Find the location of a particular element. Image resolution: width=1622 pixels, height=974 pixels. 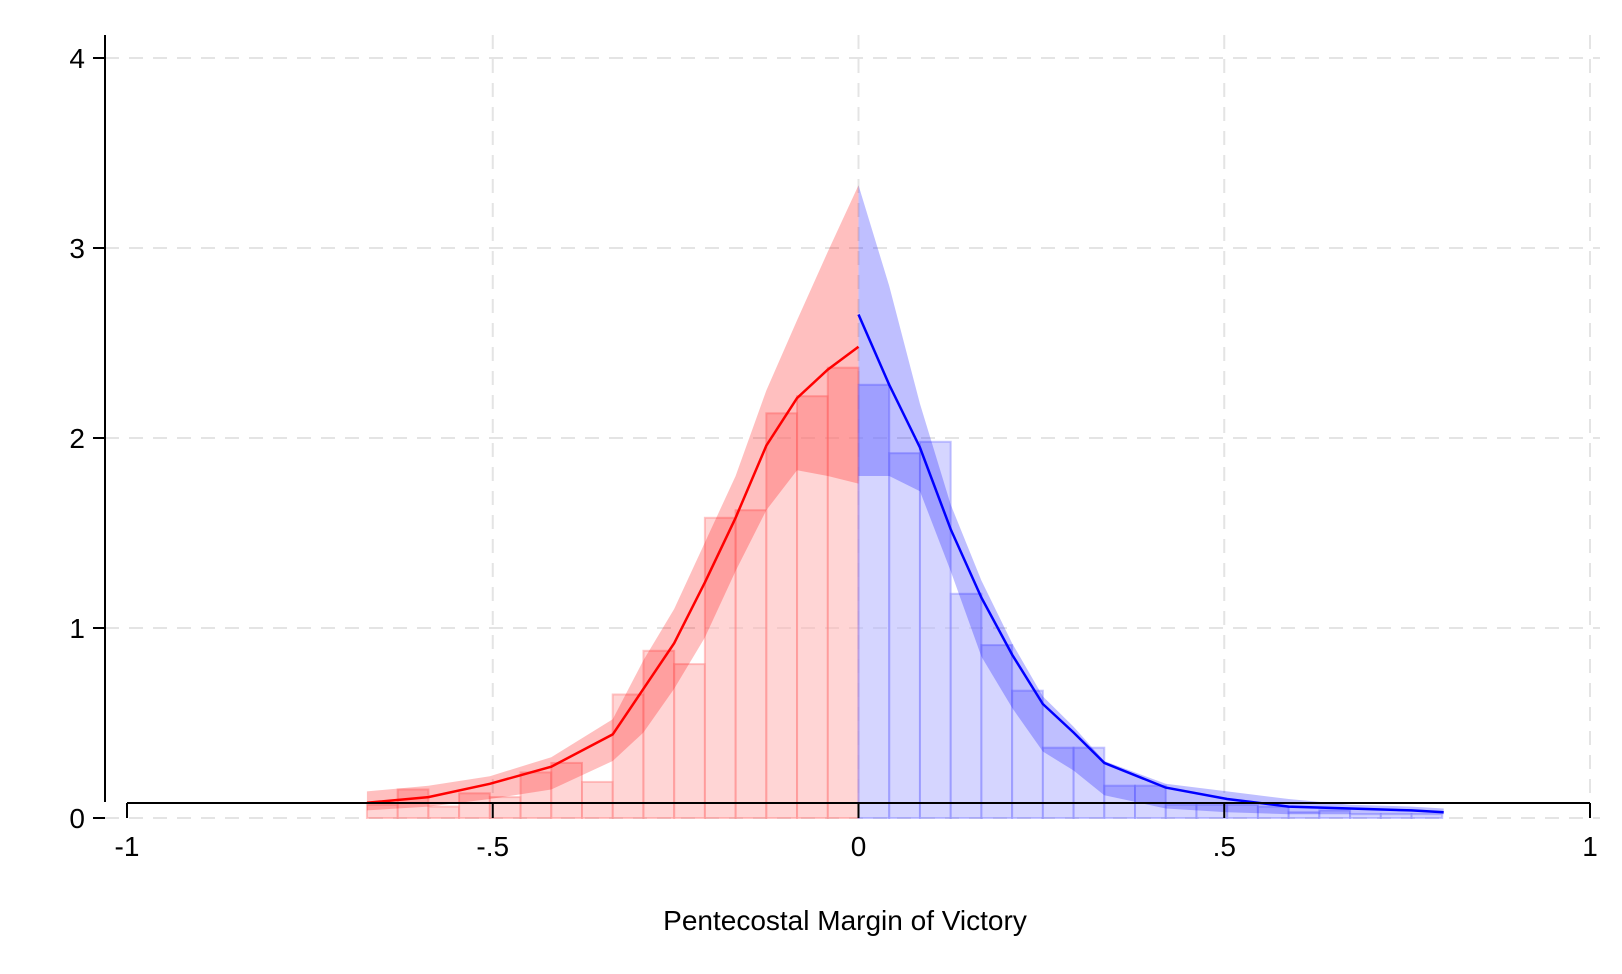

density-line-left is located at coordinates (613, 575).